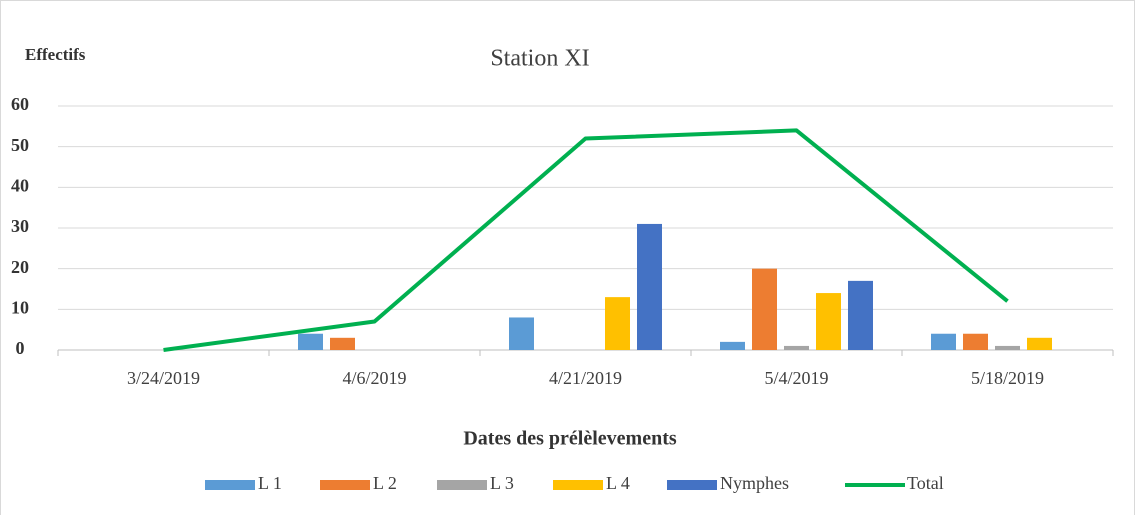 Image resolution: width=1135 pixels, height=515 pixels. Describe the element at coordinates (539, 59) in the screenshot. I see `chart-title: Station XI` at that location.